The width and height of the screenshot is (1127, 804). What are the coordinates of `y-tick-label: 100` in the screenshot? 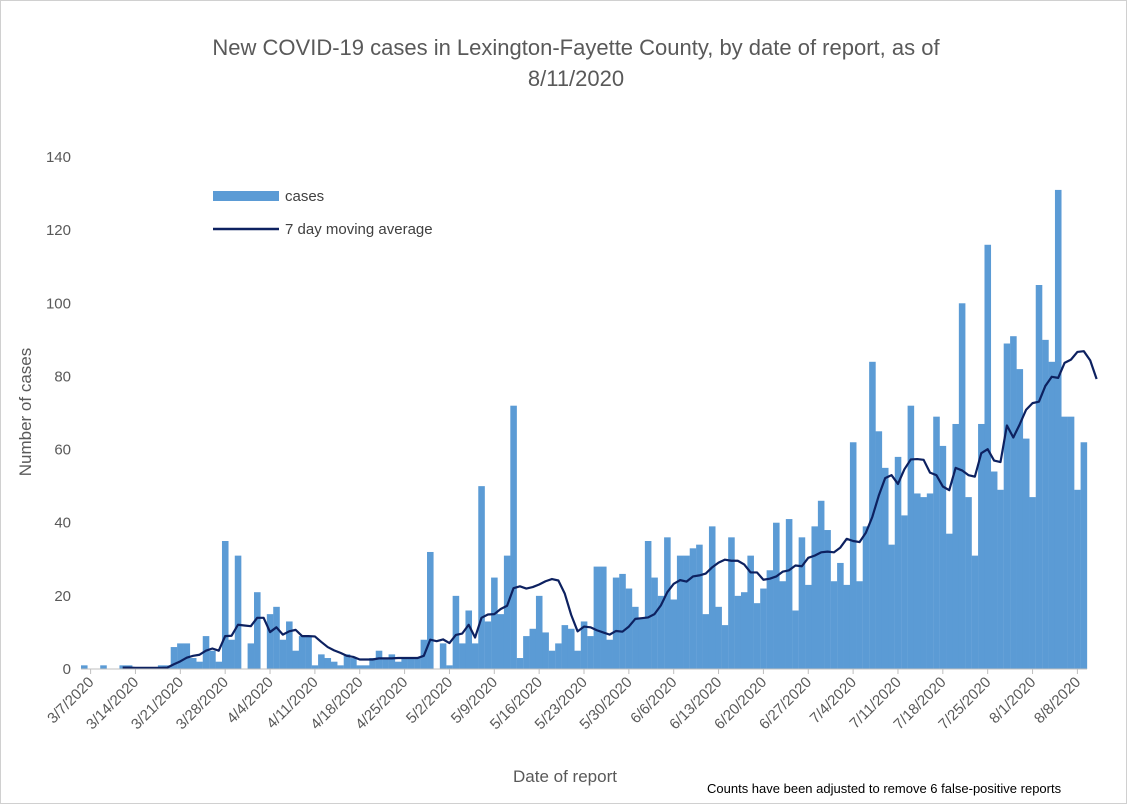 It's located at (58, 303).